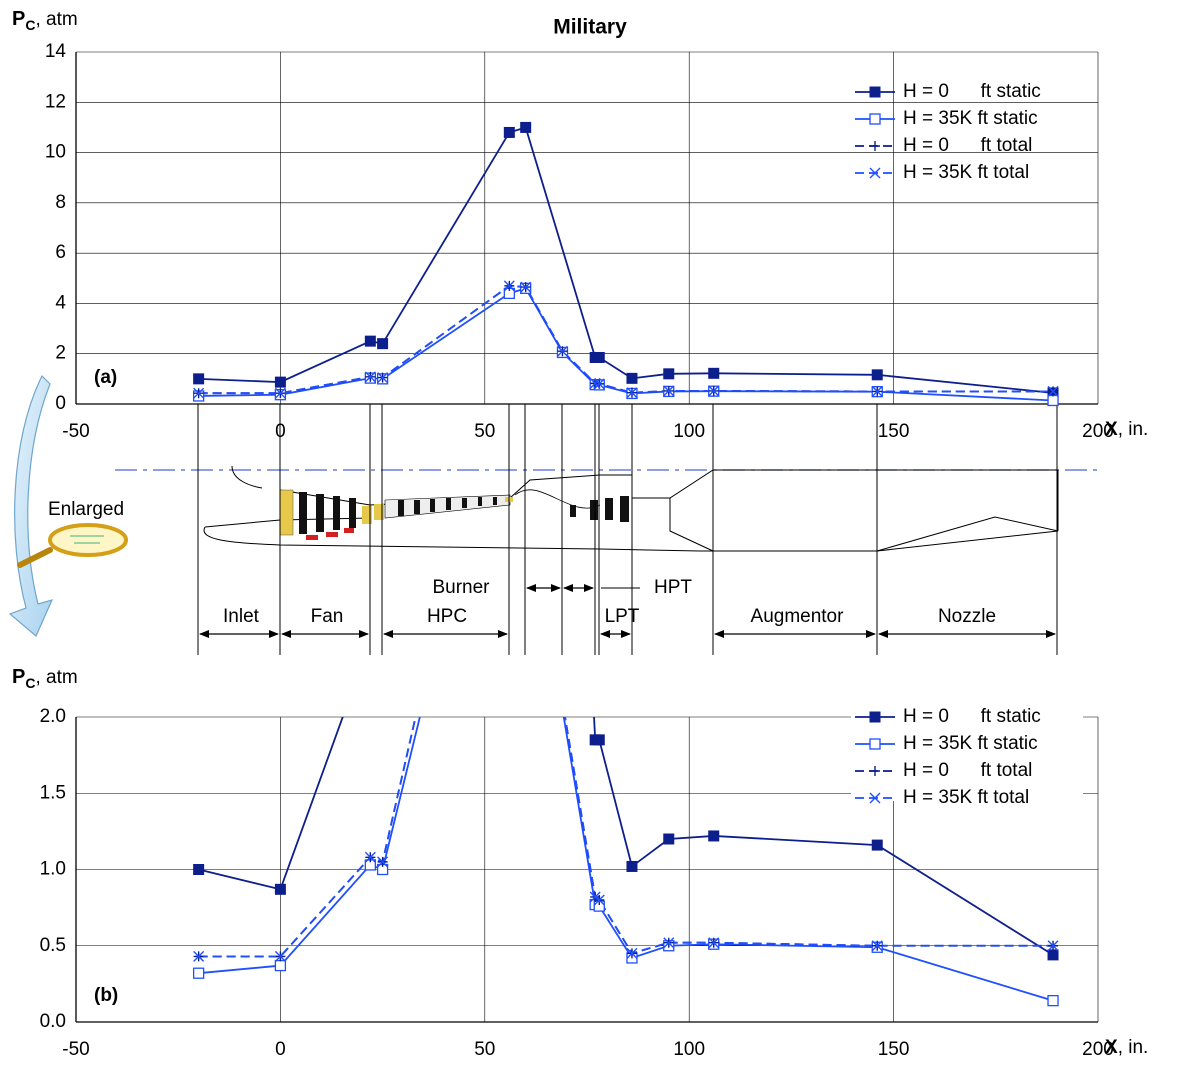 The height and width of the screenshot is (1067, 1195). I want to click on section-label: LPT, so click(622, 616).